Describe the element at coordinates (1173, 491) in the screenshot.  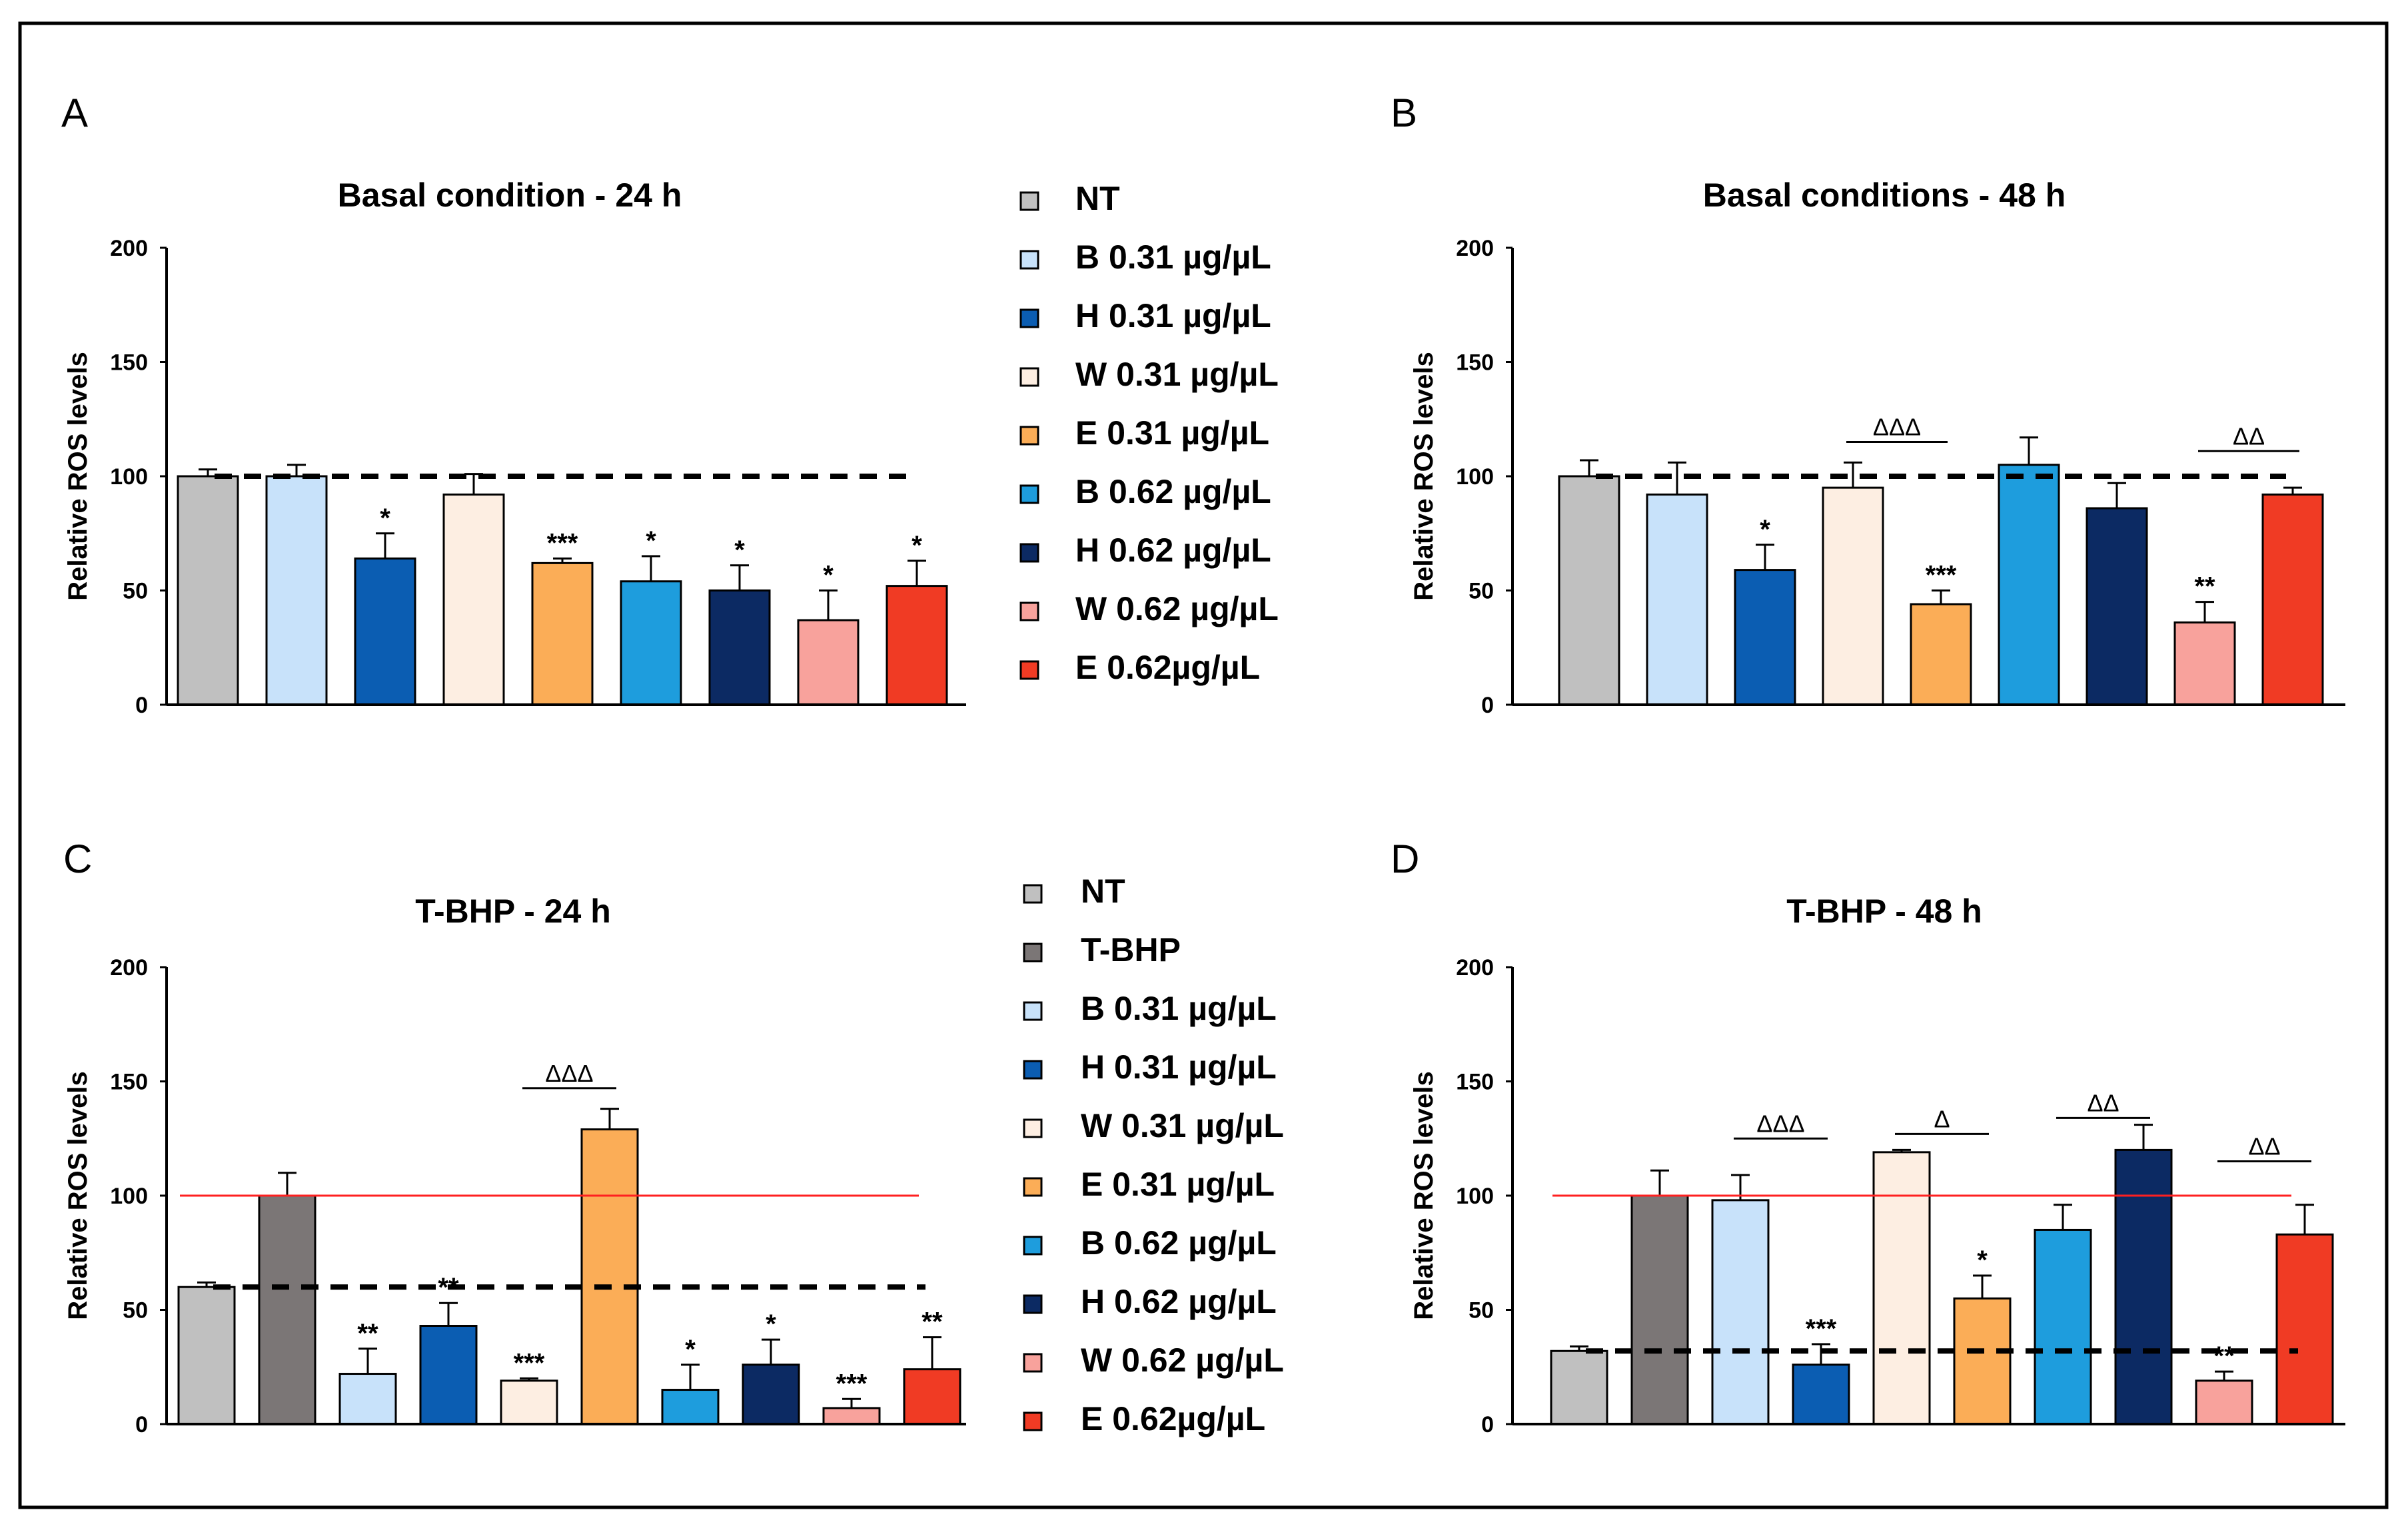
I see `legend-label: B 0.62 µg/µL` at that location.